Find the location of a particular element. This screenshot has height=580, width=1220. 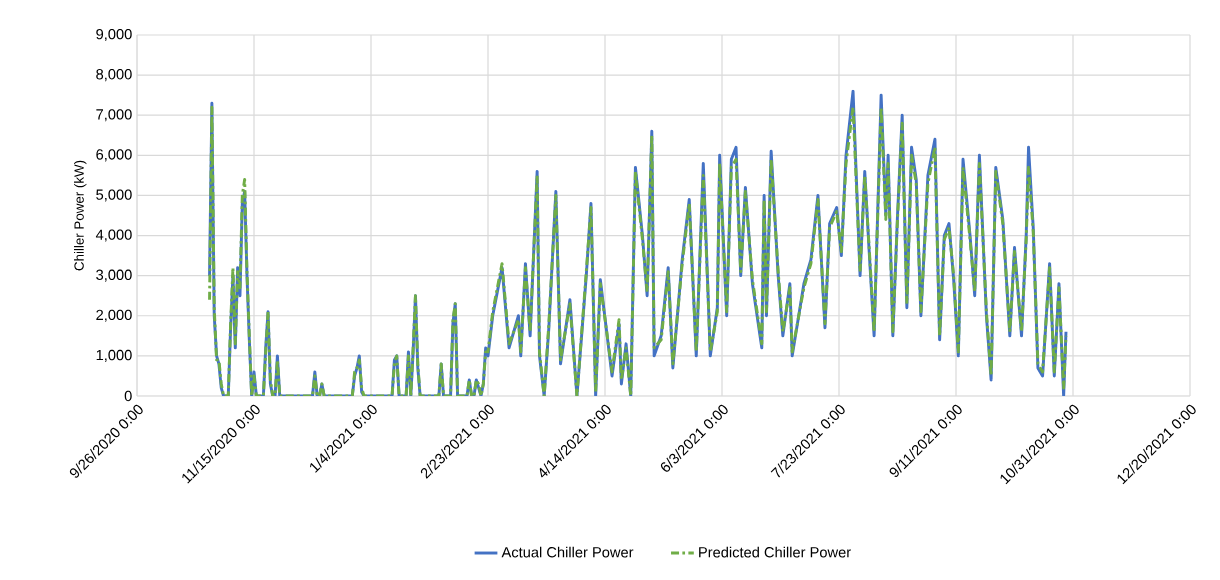

y-tick-label: 3,000 is located at coordinates (114, 275).